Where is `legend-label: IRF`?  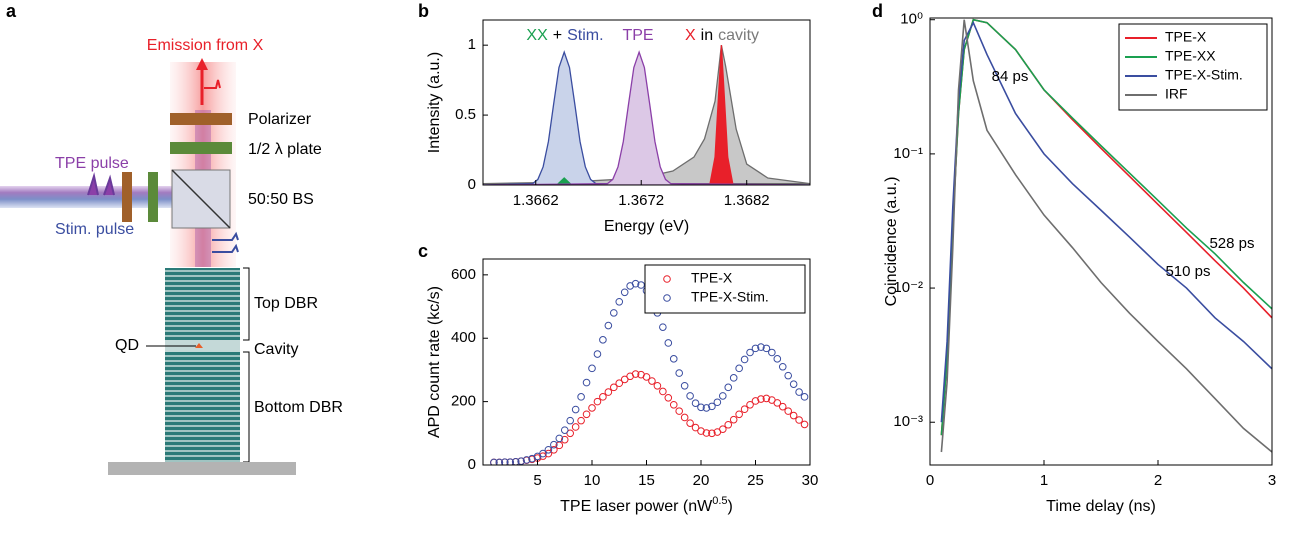 legend-label: IRF is located at coordinates (1176, 94).